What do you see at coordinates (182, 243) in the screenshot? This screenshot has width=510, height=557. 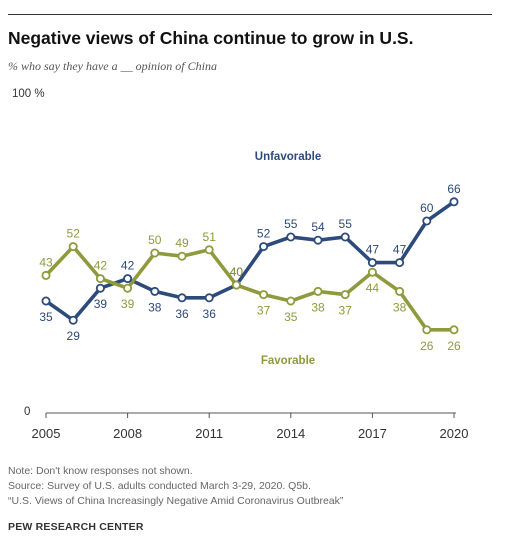 I see `data-label-favorable: 49` at bounding box center [182, 243].